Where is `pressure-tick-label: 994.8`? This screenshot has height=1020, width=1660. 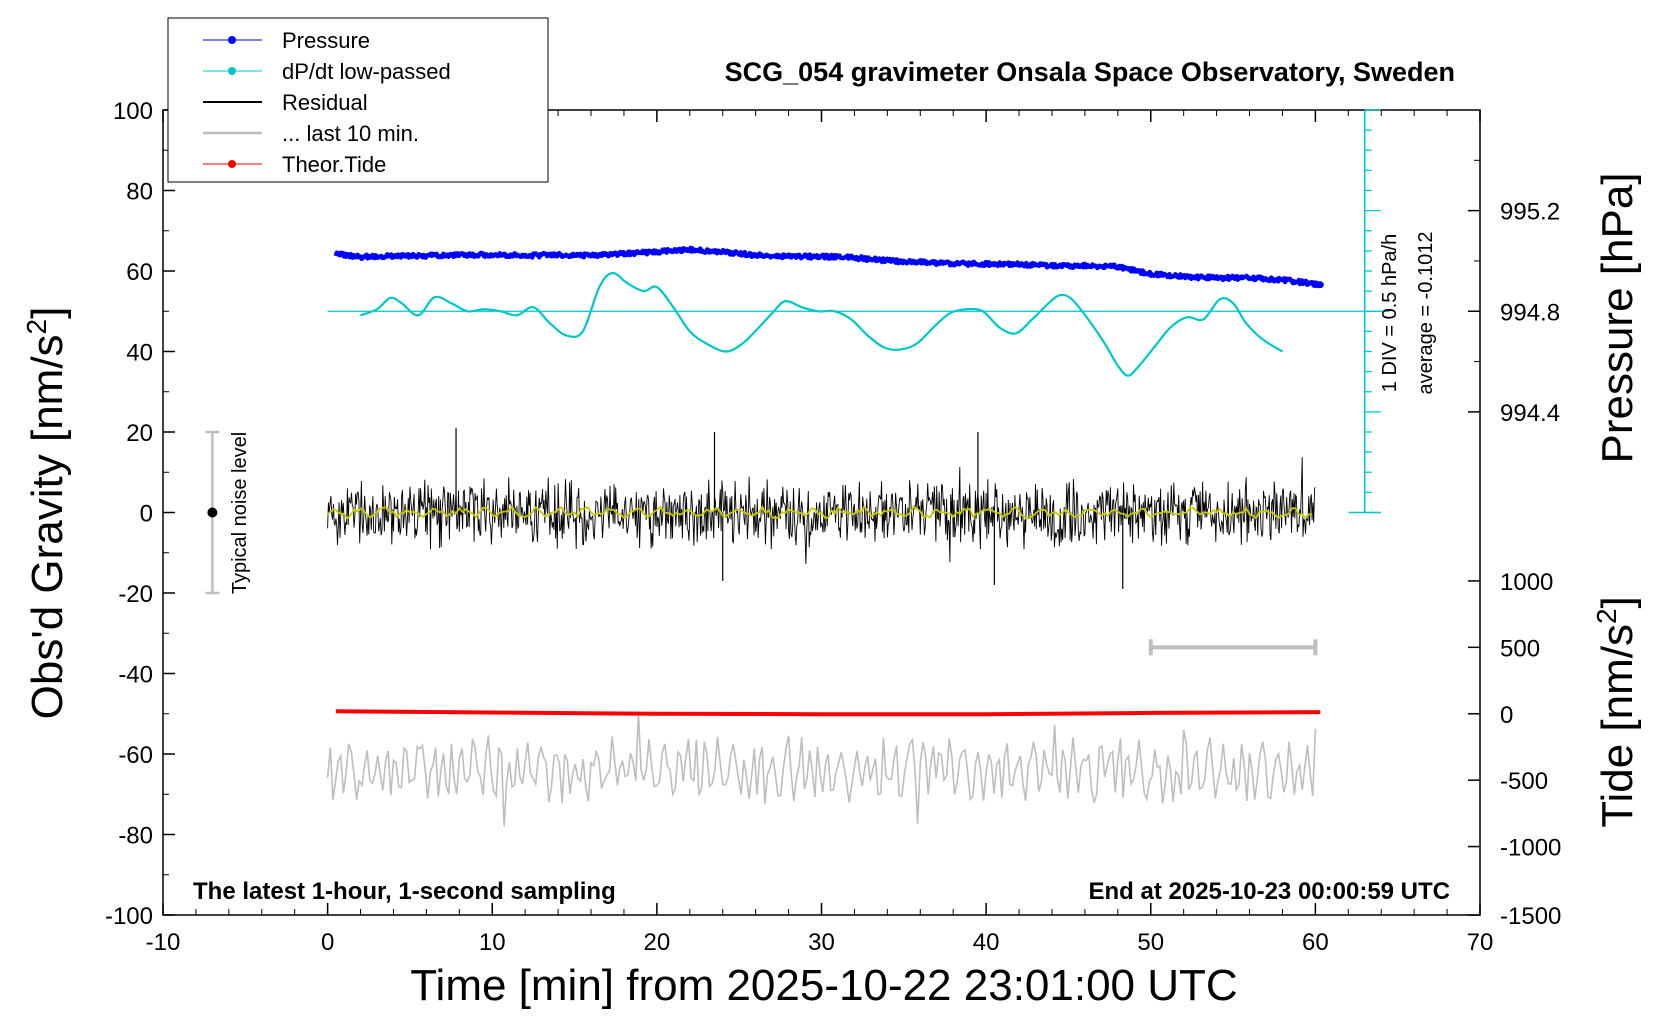
pressure-tick-label: 994.8 is located at coordinates (1530, 312).